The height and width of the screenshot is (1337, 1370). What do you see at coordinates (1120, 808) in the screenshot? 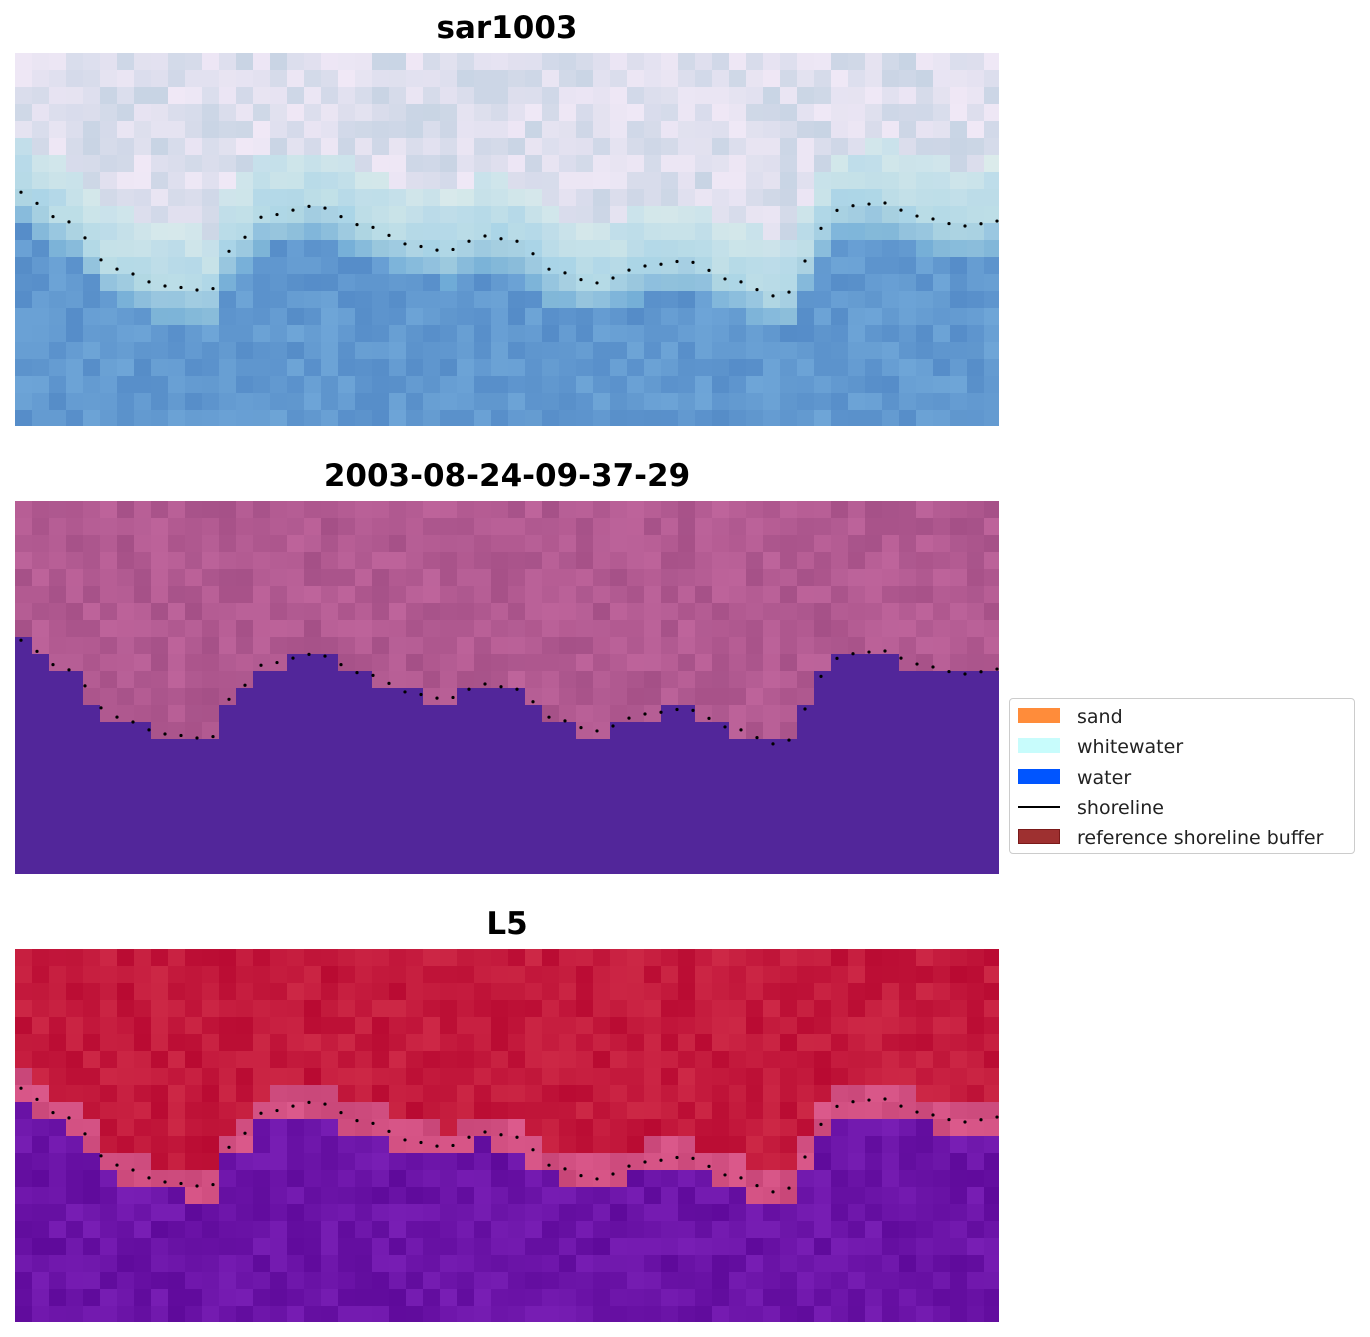
I see `legend-label-shoreline: shoreline` at bounding box center [1120, 808].